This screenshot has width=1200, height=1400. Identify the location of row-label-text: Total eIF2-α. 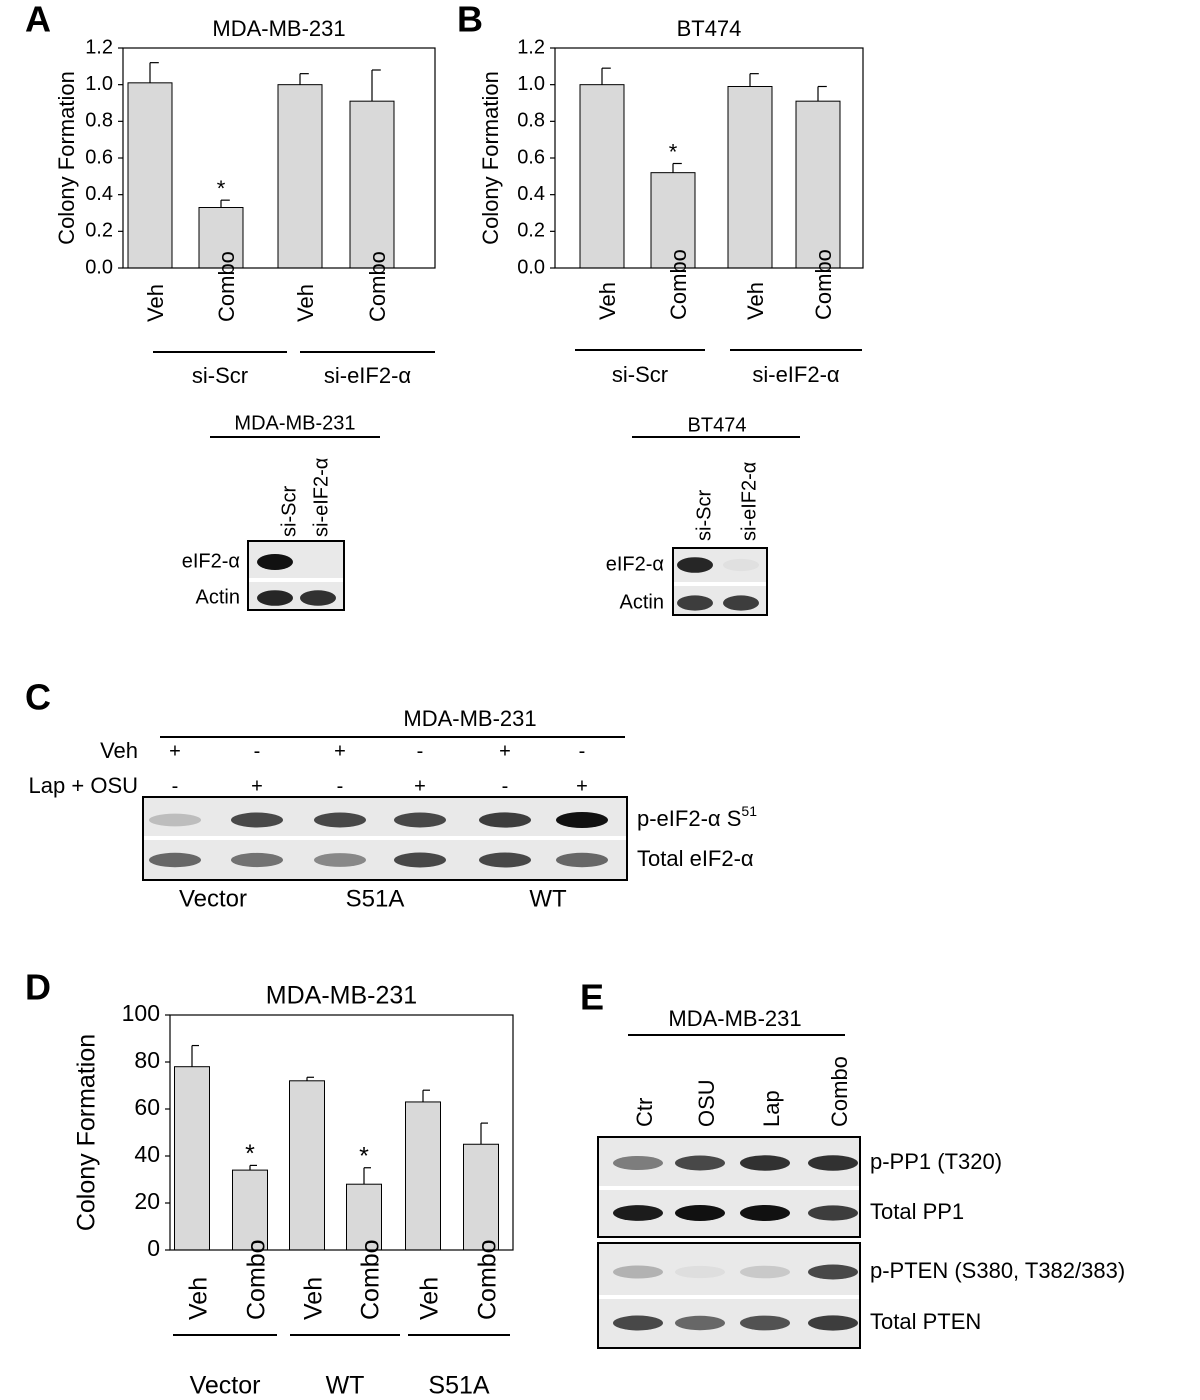
(695, 858).